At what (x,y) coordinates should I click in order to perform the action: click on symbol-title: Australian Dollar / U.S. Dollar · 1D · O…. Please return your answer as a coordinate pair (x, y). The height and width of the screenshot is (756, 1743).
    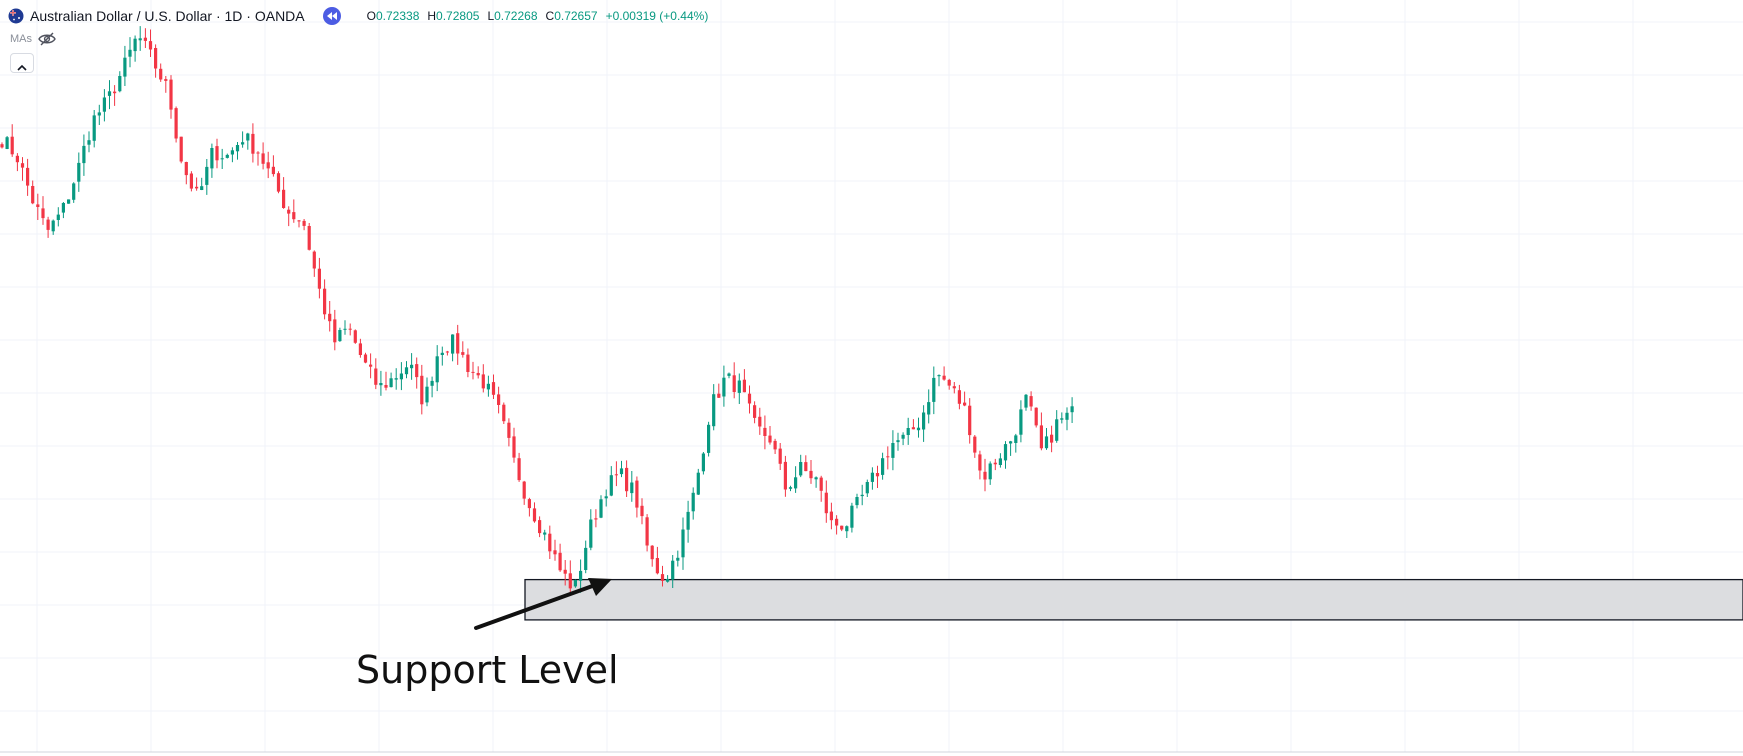
    Looking at the image, I should click on (167, 16).